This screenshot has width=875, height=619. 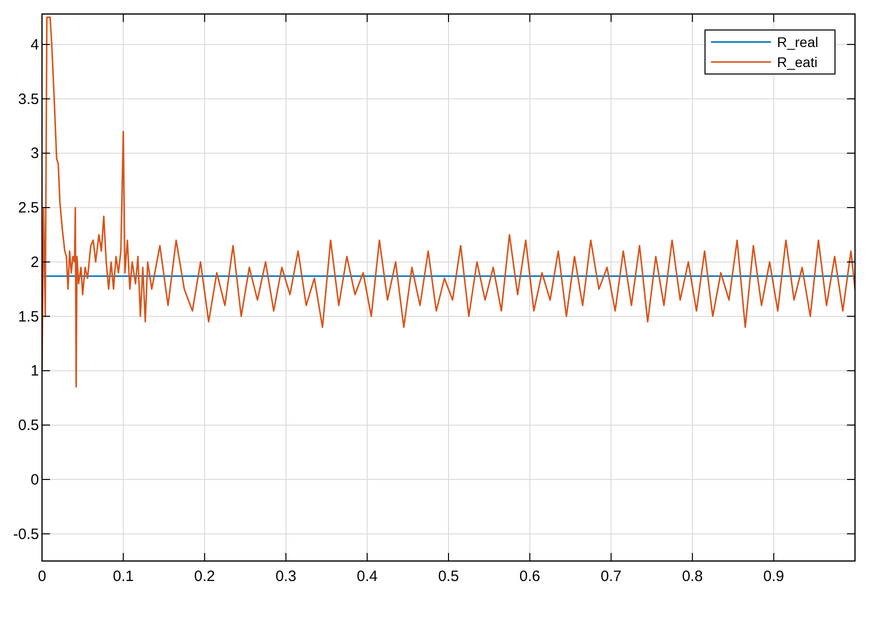 I want to click on x-tick-label: 0.7, so click(x=611, y=576).